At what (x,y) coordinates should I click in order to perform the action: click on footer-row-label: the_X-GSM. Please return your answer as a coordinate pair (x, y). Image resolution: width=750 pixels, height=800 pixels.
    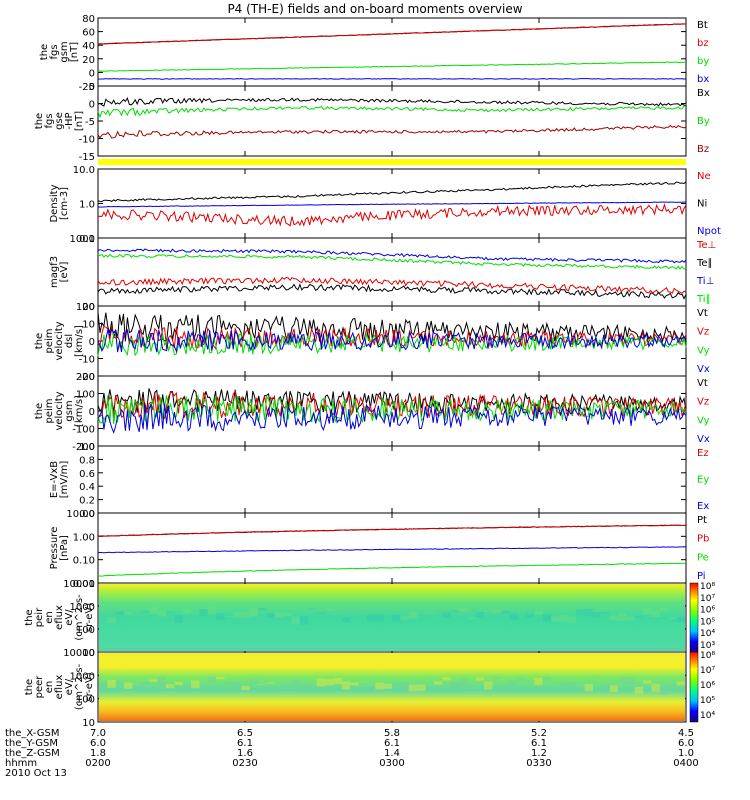
    Looking at the image, I should click on (32, 733).